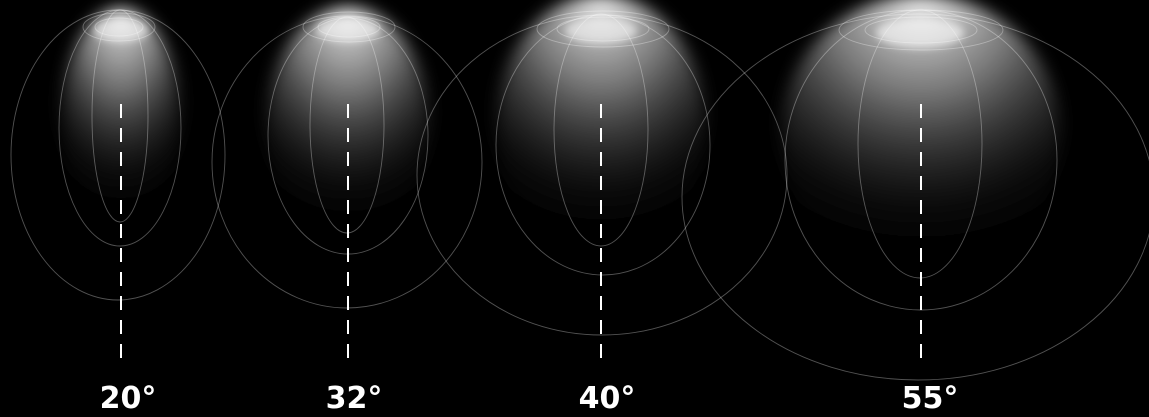  Describe the element at coordinates (128, 398) in the screenshot. I see `beam-1-angle-label: 20°` at that location.